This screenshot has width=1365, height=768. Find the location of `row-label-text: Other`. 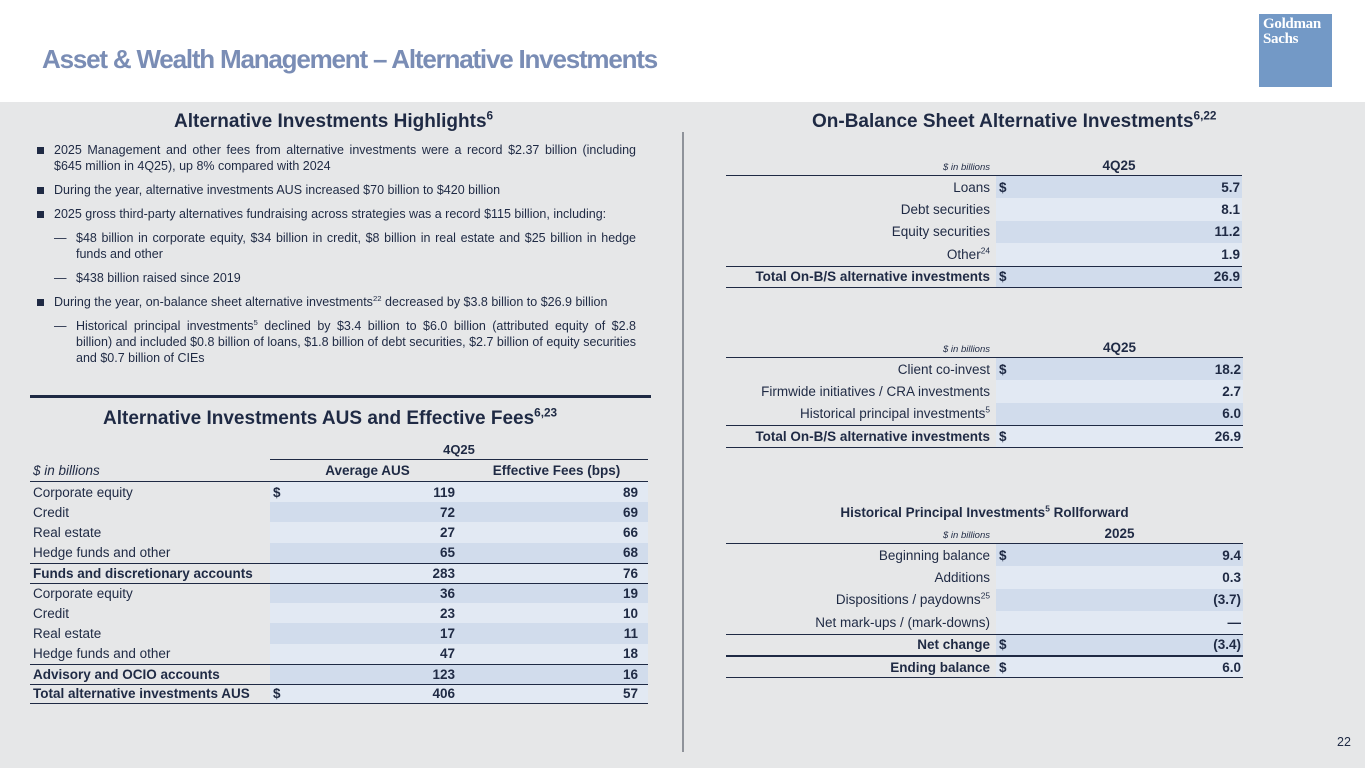

row-label-text: Other is located at coordinates (963, 254).